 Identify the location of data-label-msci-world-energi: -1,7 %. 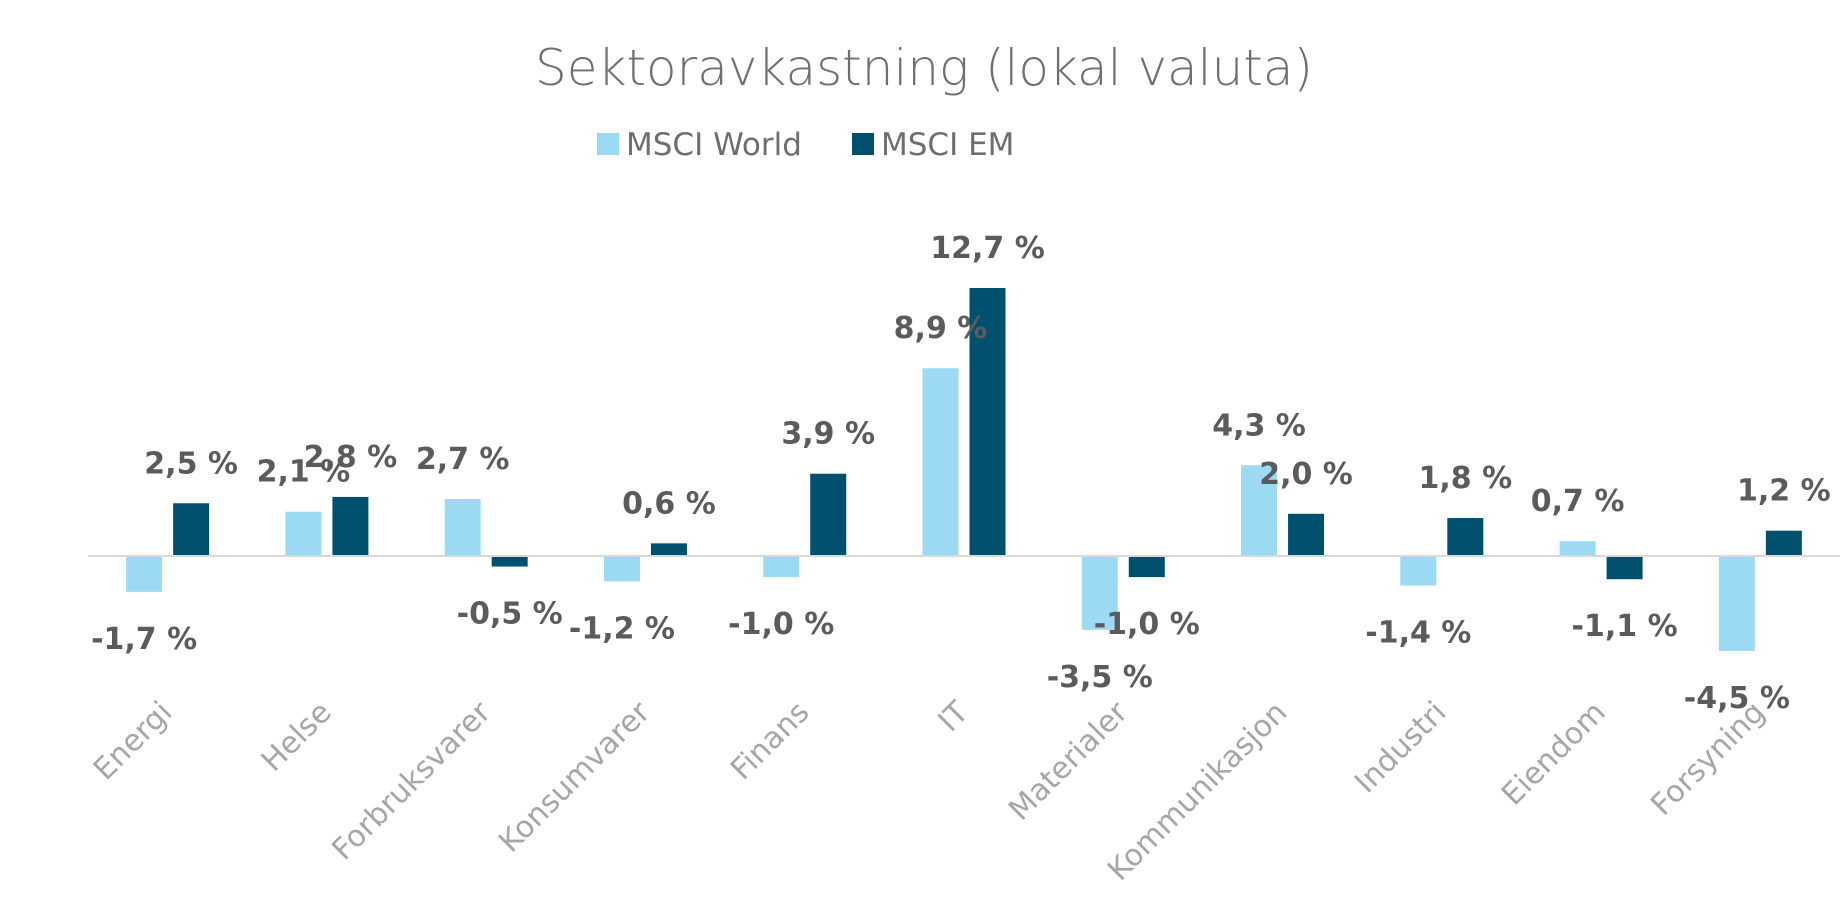
(144, 639).